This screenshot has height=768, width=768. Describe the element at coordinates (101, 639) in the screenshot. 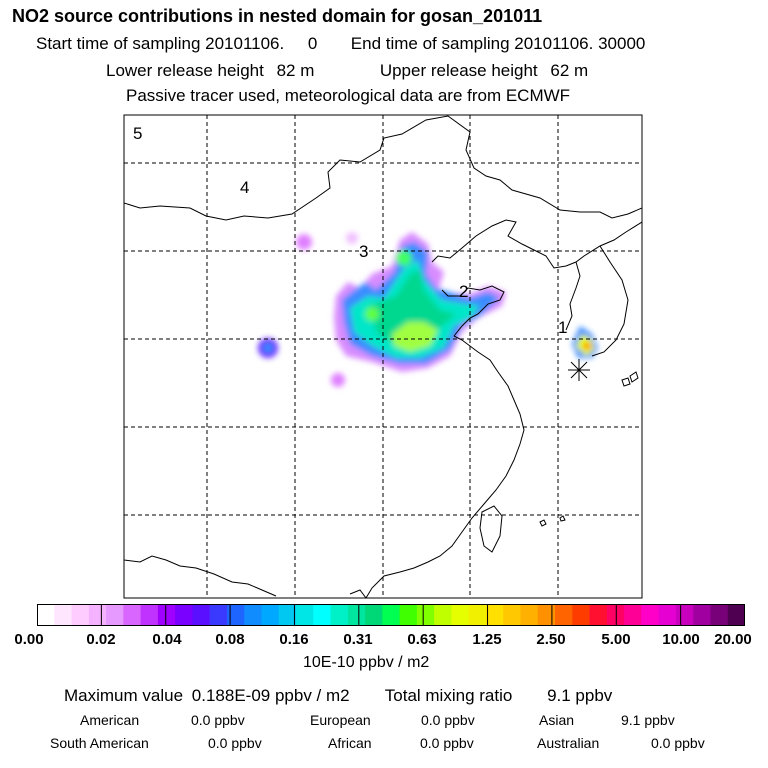

I see `tick-label: 0.02` at that location.